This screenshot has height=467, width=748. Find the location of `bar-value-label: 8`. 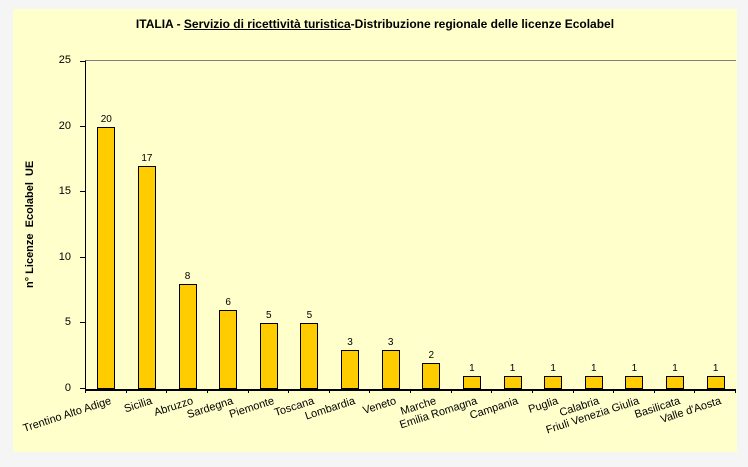

bar-value-label: 8 is located at coordinates (187, 276).